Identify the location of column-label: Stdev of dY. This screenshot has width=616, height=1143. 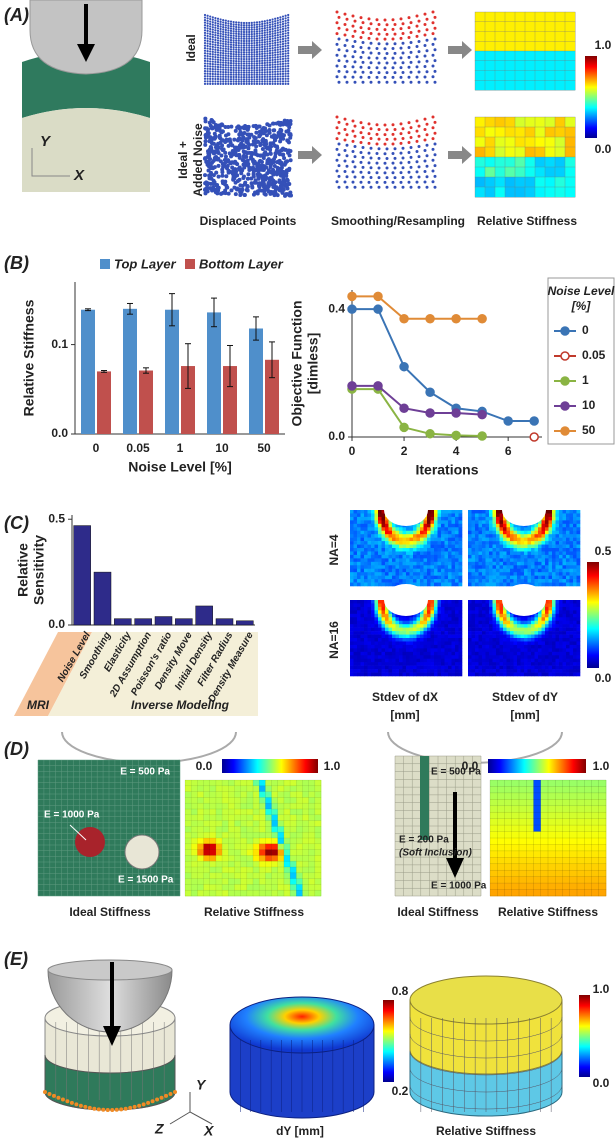
(525, 697).